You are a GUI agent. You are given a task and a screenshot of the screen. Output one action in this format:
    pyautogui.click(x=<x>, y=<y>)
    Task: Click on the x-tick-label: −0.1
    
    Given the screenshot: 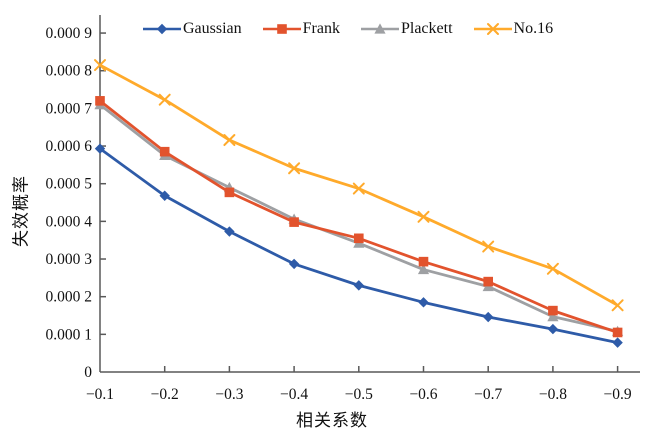 What is the action you would take?
    pyautogui.click(x=100, y=394)
    